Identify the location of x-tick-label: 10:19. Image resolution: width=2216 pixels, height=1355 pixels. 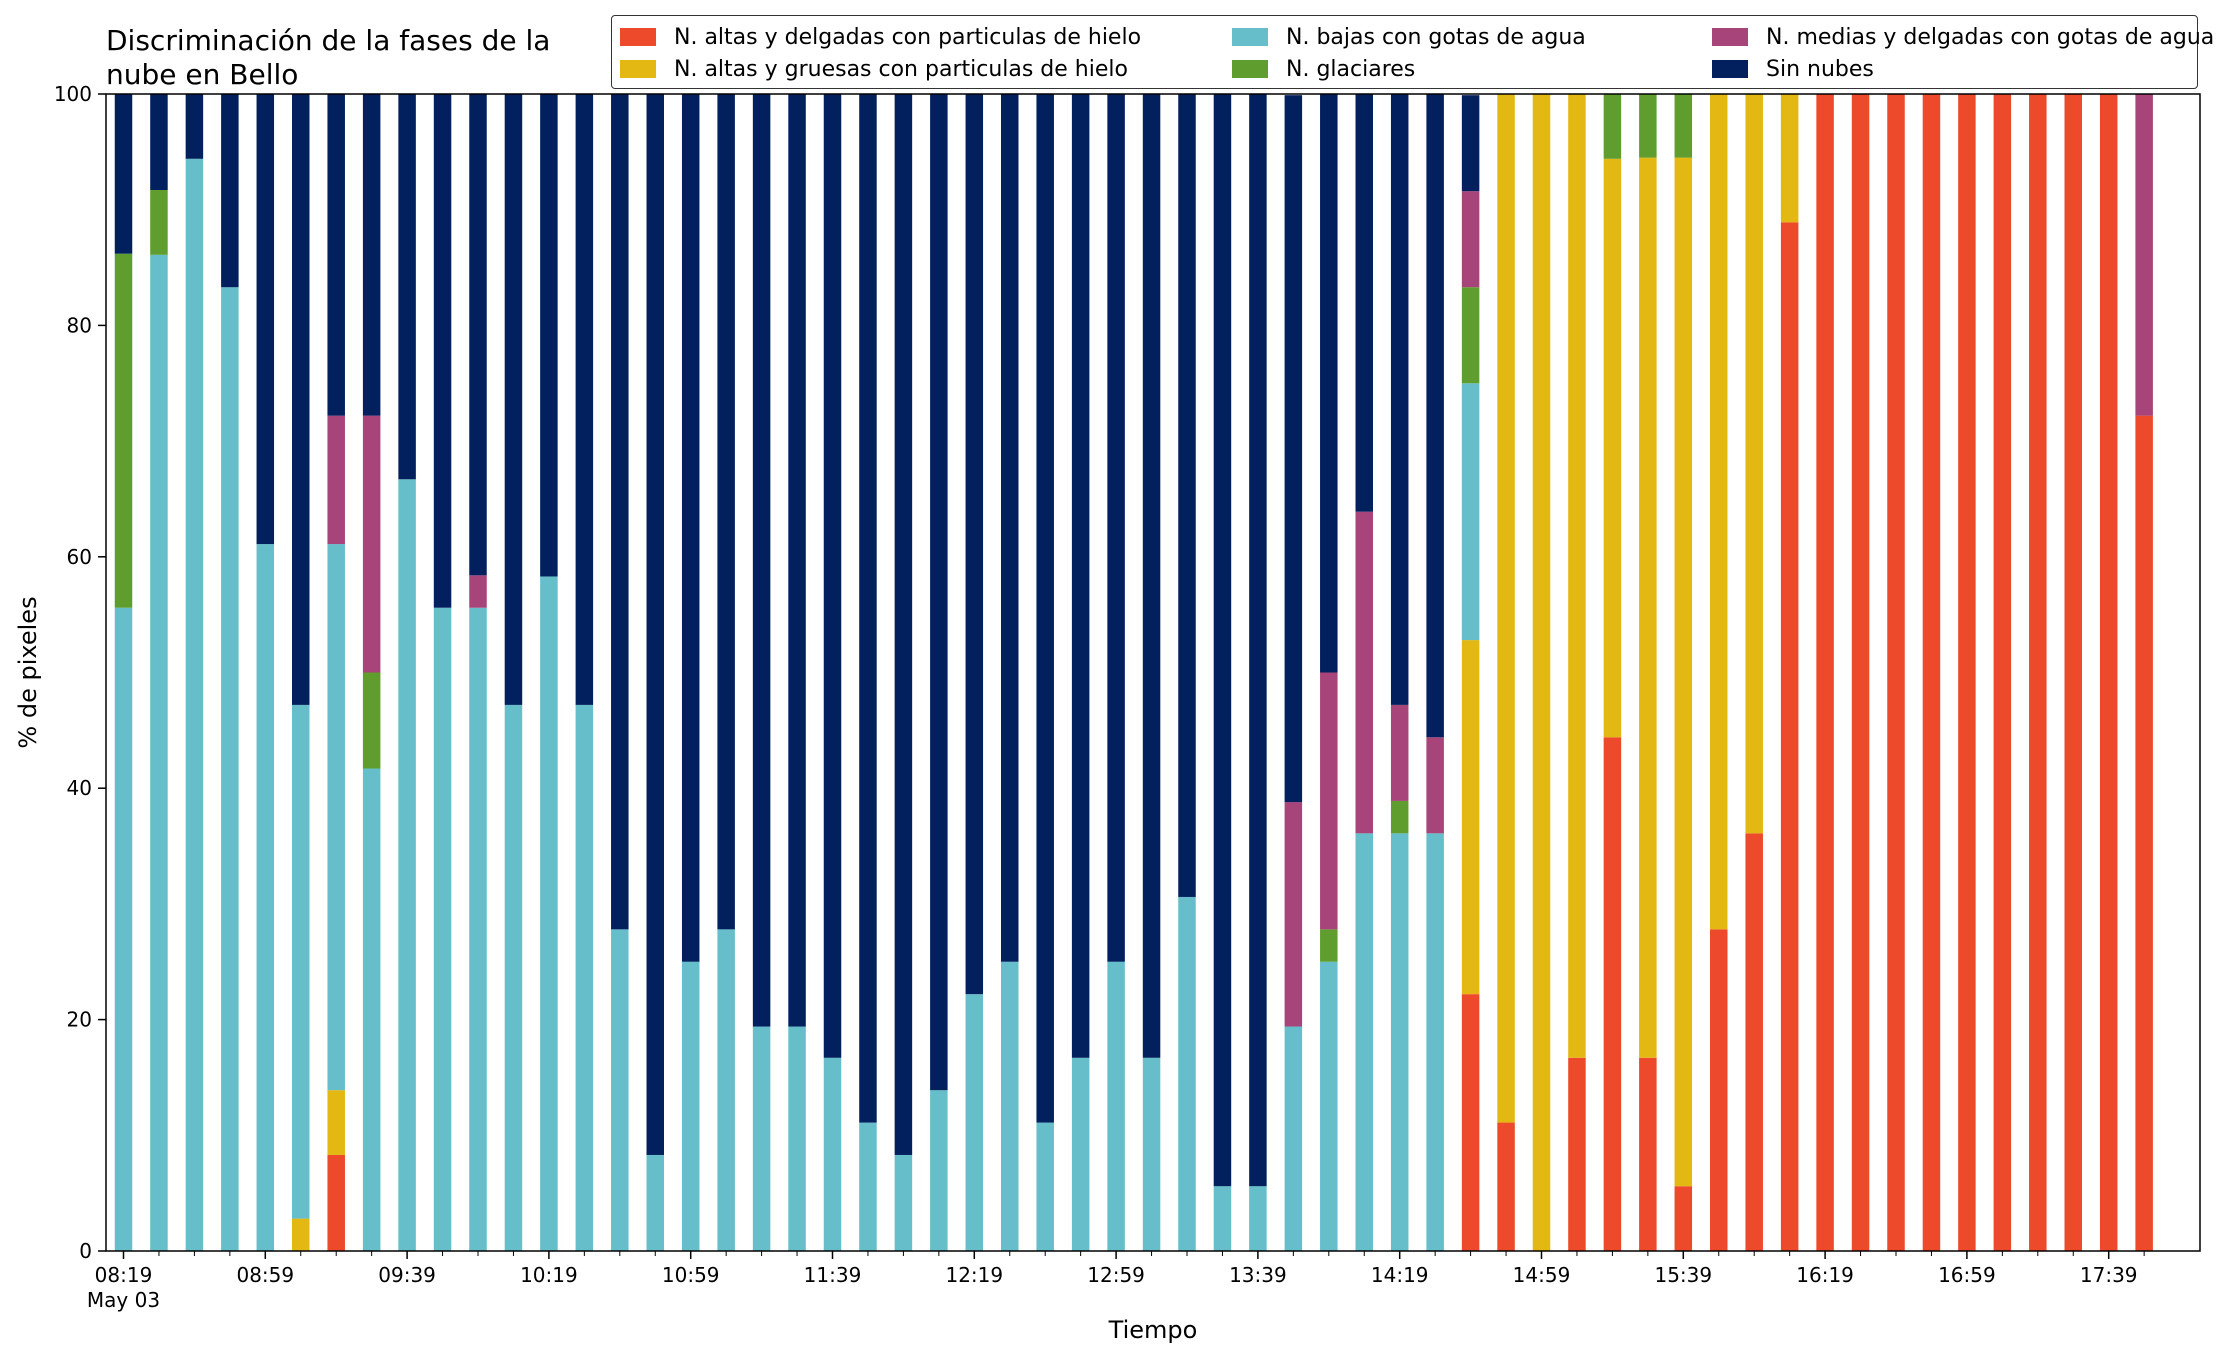
(549, 1275).